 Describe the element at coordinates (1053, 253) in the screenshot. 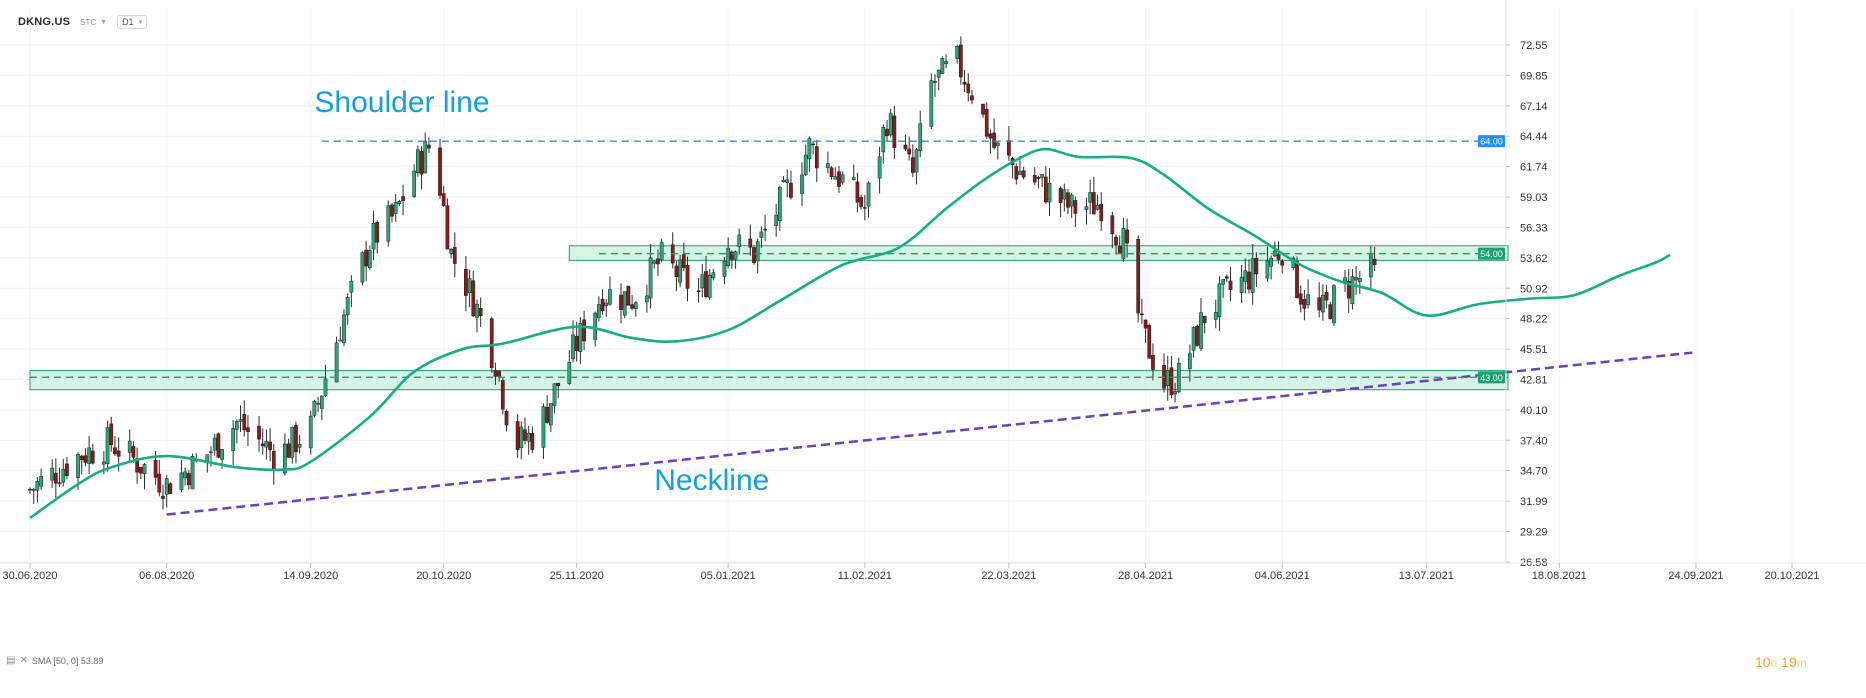

I see `level-54-00: 54.00` at that location.